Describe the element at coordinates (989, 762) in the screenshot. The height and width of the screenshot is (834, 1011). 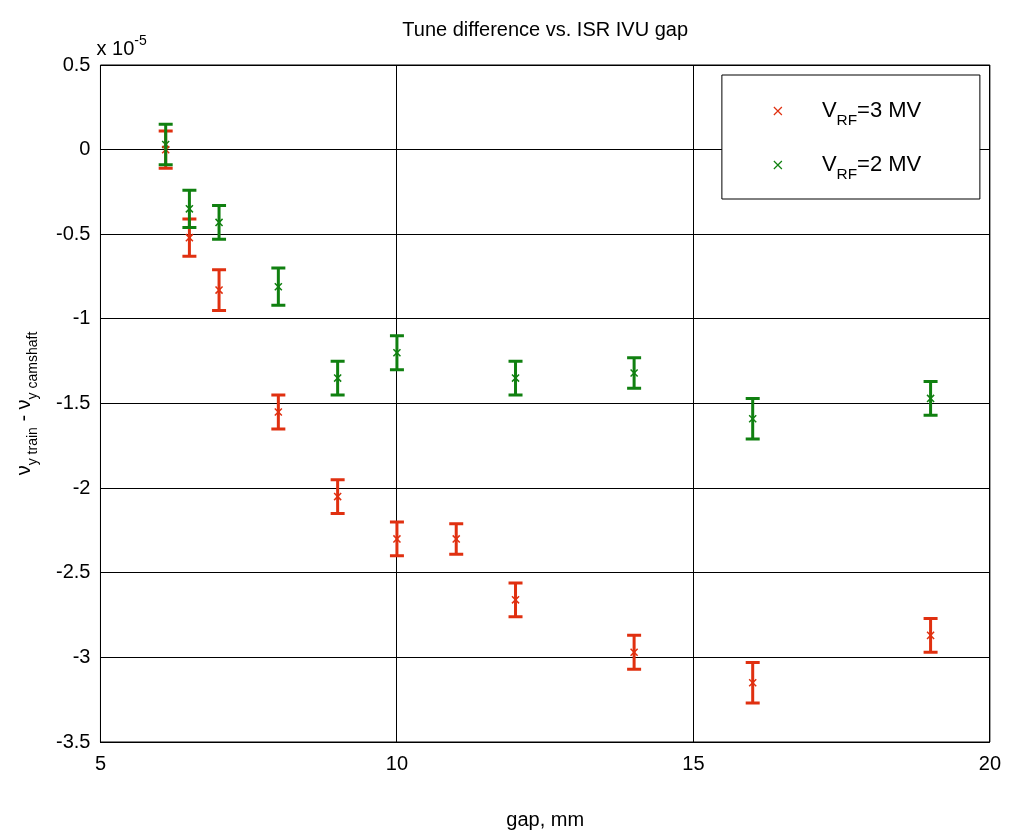
I see `x-tick-label: 20` at that location.